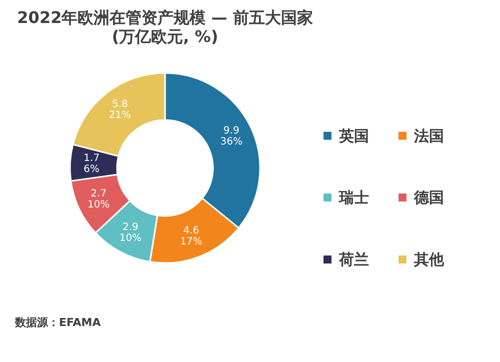  Describe the element at coordinates (429, 259) in the screenshot. I see `legend-label: 其他` at that location.